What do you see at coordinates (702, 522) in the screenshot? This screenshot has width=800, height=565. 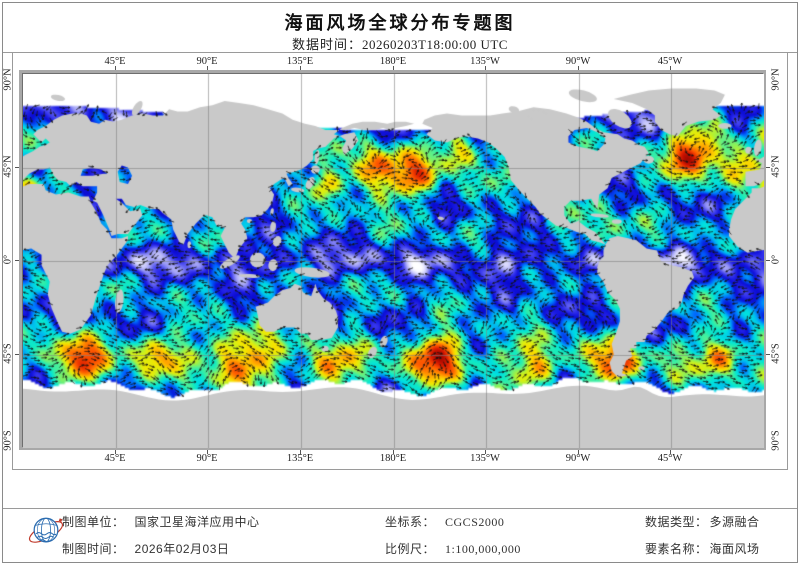 I see `footer-data-type: 数据类型： 多源融合` at bounding box center [702, 522].